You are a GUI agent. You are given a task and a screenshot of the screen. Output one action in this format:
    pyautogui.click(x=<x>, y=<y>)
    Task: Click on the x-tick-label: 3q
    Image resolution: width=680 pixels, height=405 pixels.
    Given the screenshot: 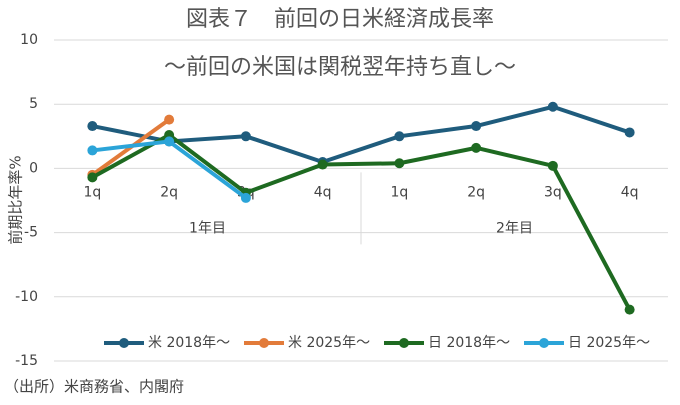 What is the action you would take?
    pyautogui.click(x=553, y=192)
    